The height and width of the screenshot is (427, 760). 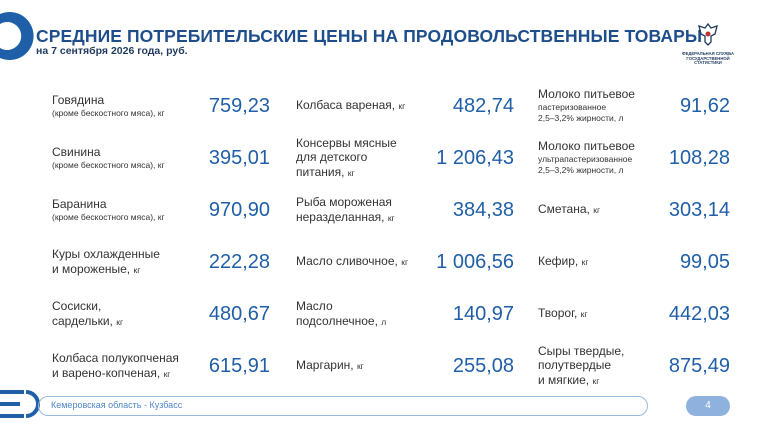 I want to click on item-name: подсолнечное,, so click(x=337, y=320).